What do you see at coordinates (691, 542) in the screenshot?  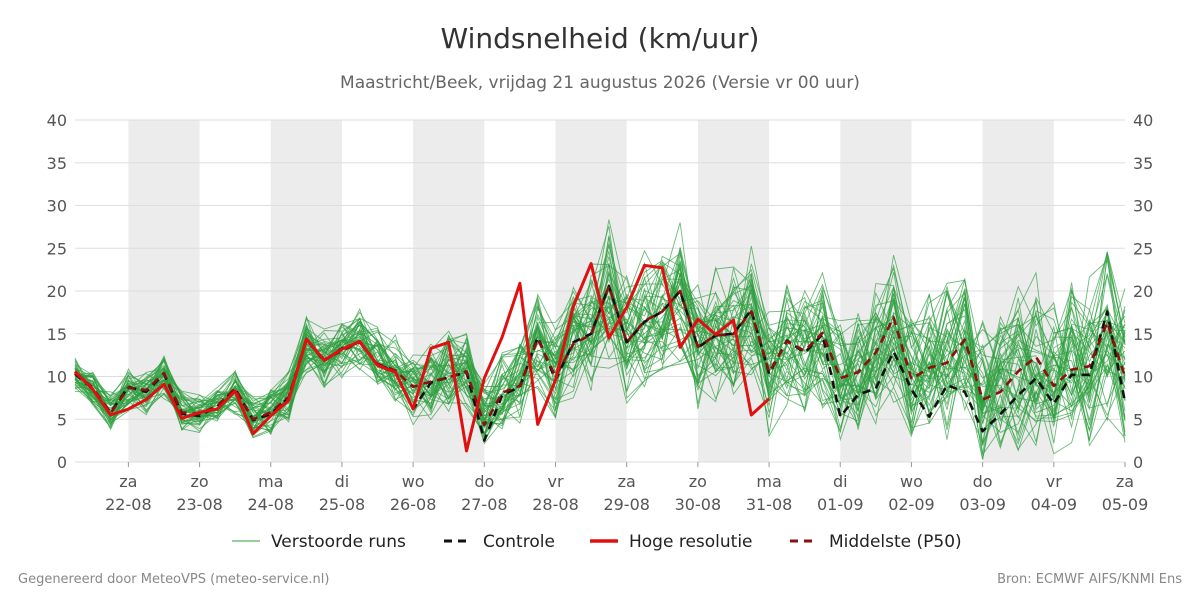 I see `legend-label-high_res: Hoge resolutie` at bounding box center [691, 542].